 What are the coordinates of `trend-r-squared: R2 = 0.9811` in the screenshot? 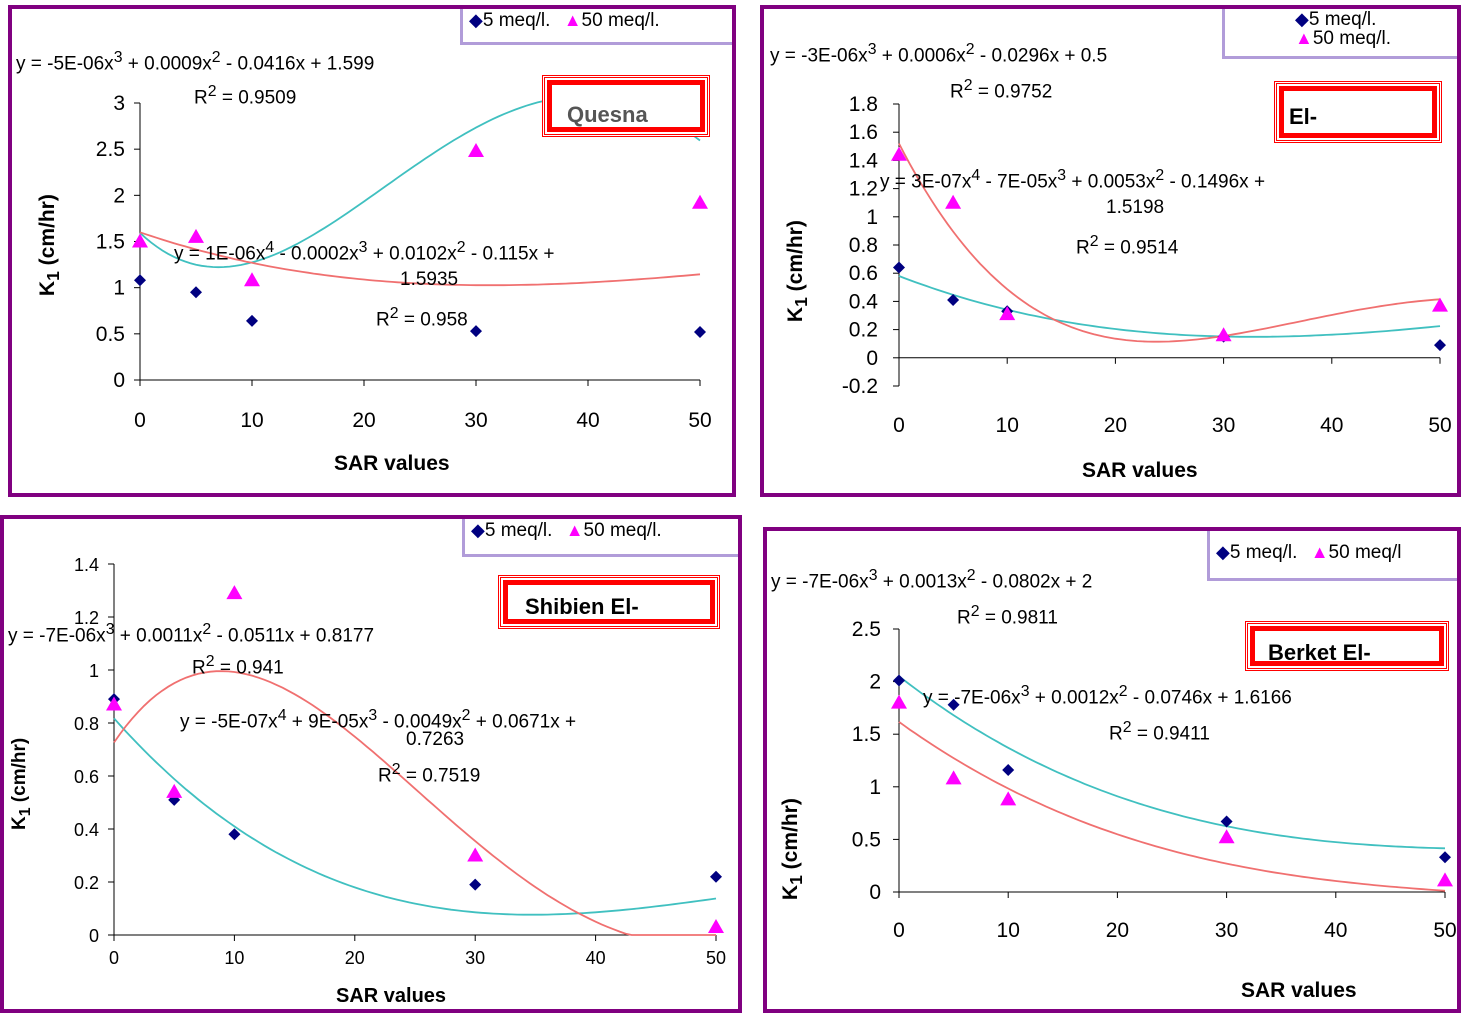 It's located at (1007, 616).